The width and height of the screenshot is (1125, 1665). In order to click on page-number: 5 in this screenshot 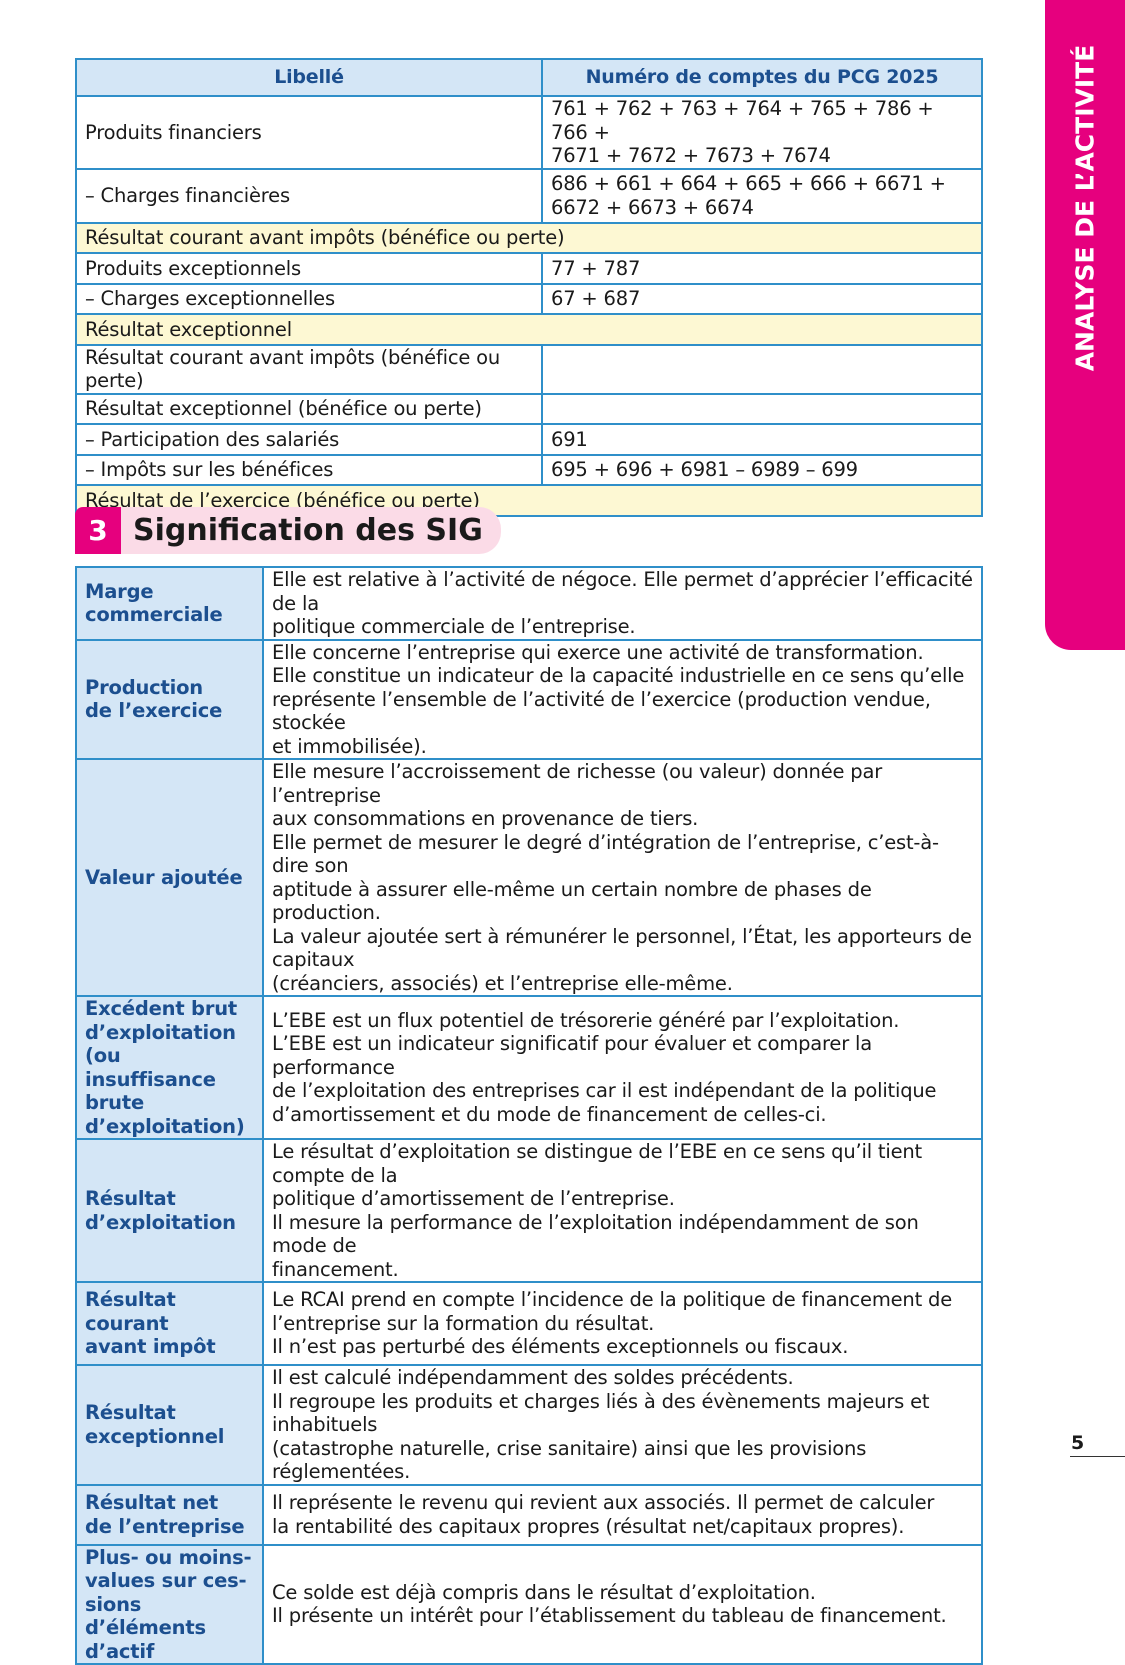, I will do `click(1078, 1443)`.